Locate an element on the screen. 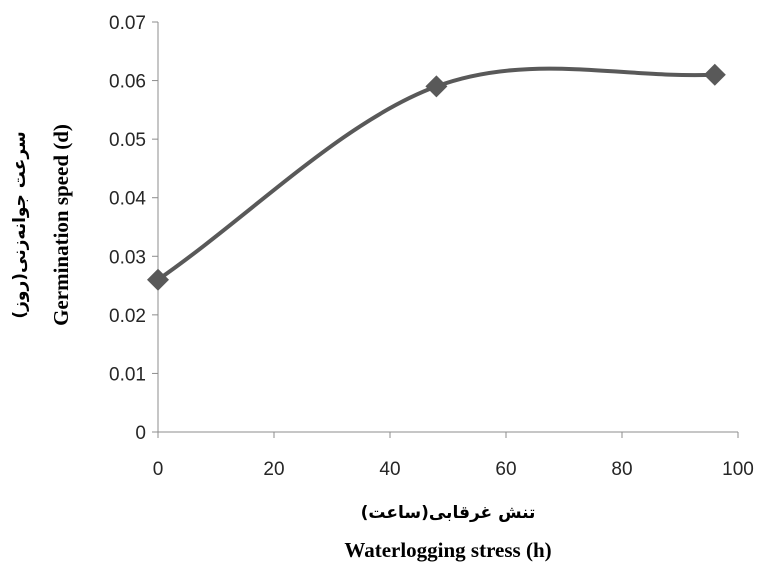 The width and height of the screenshot is (760, 566). x-tick-label: 100 is located at coordinates (738, 469).